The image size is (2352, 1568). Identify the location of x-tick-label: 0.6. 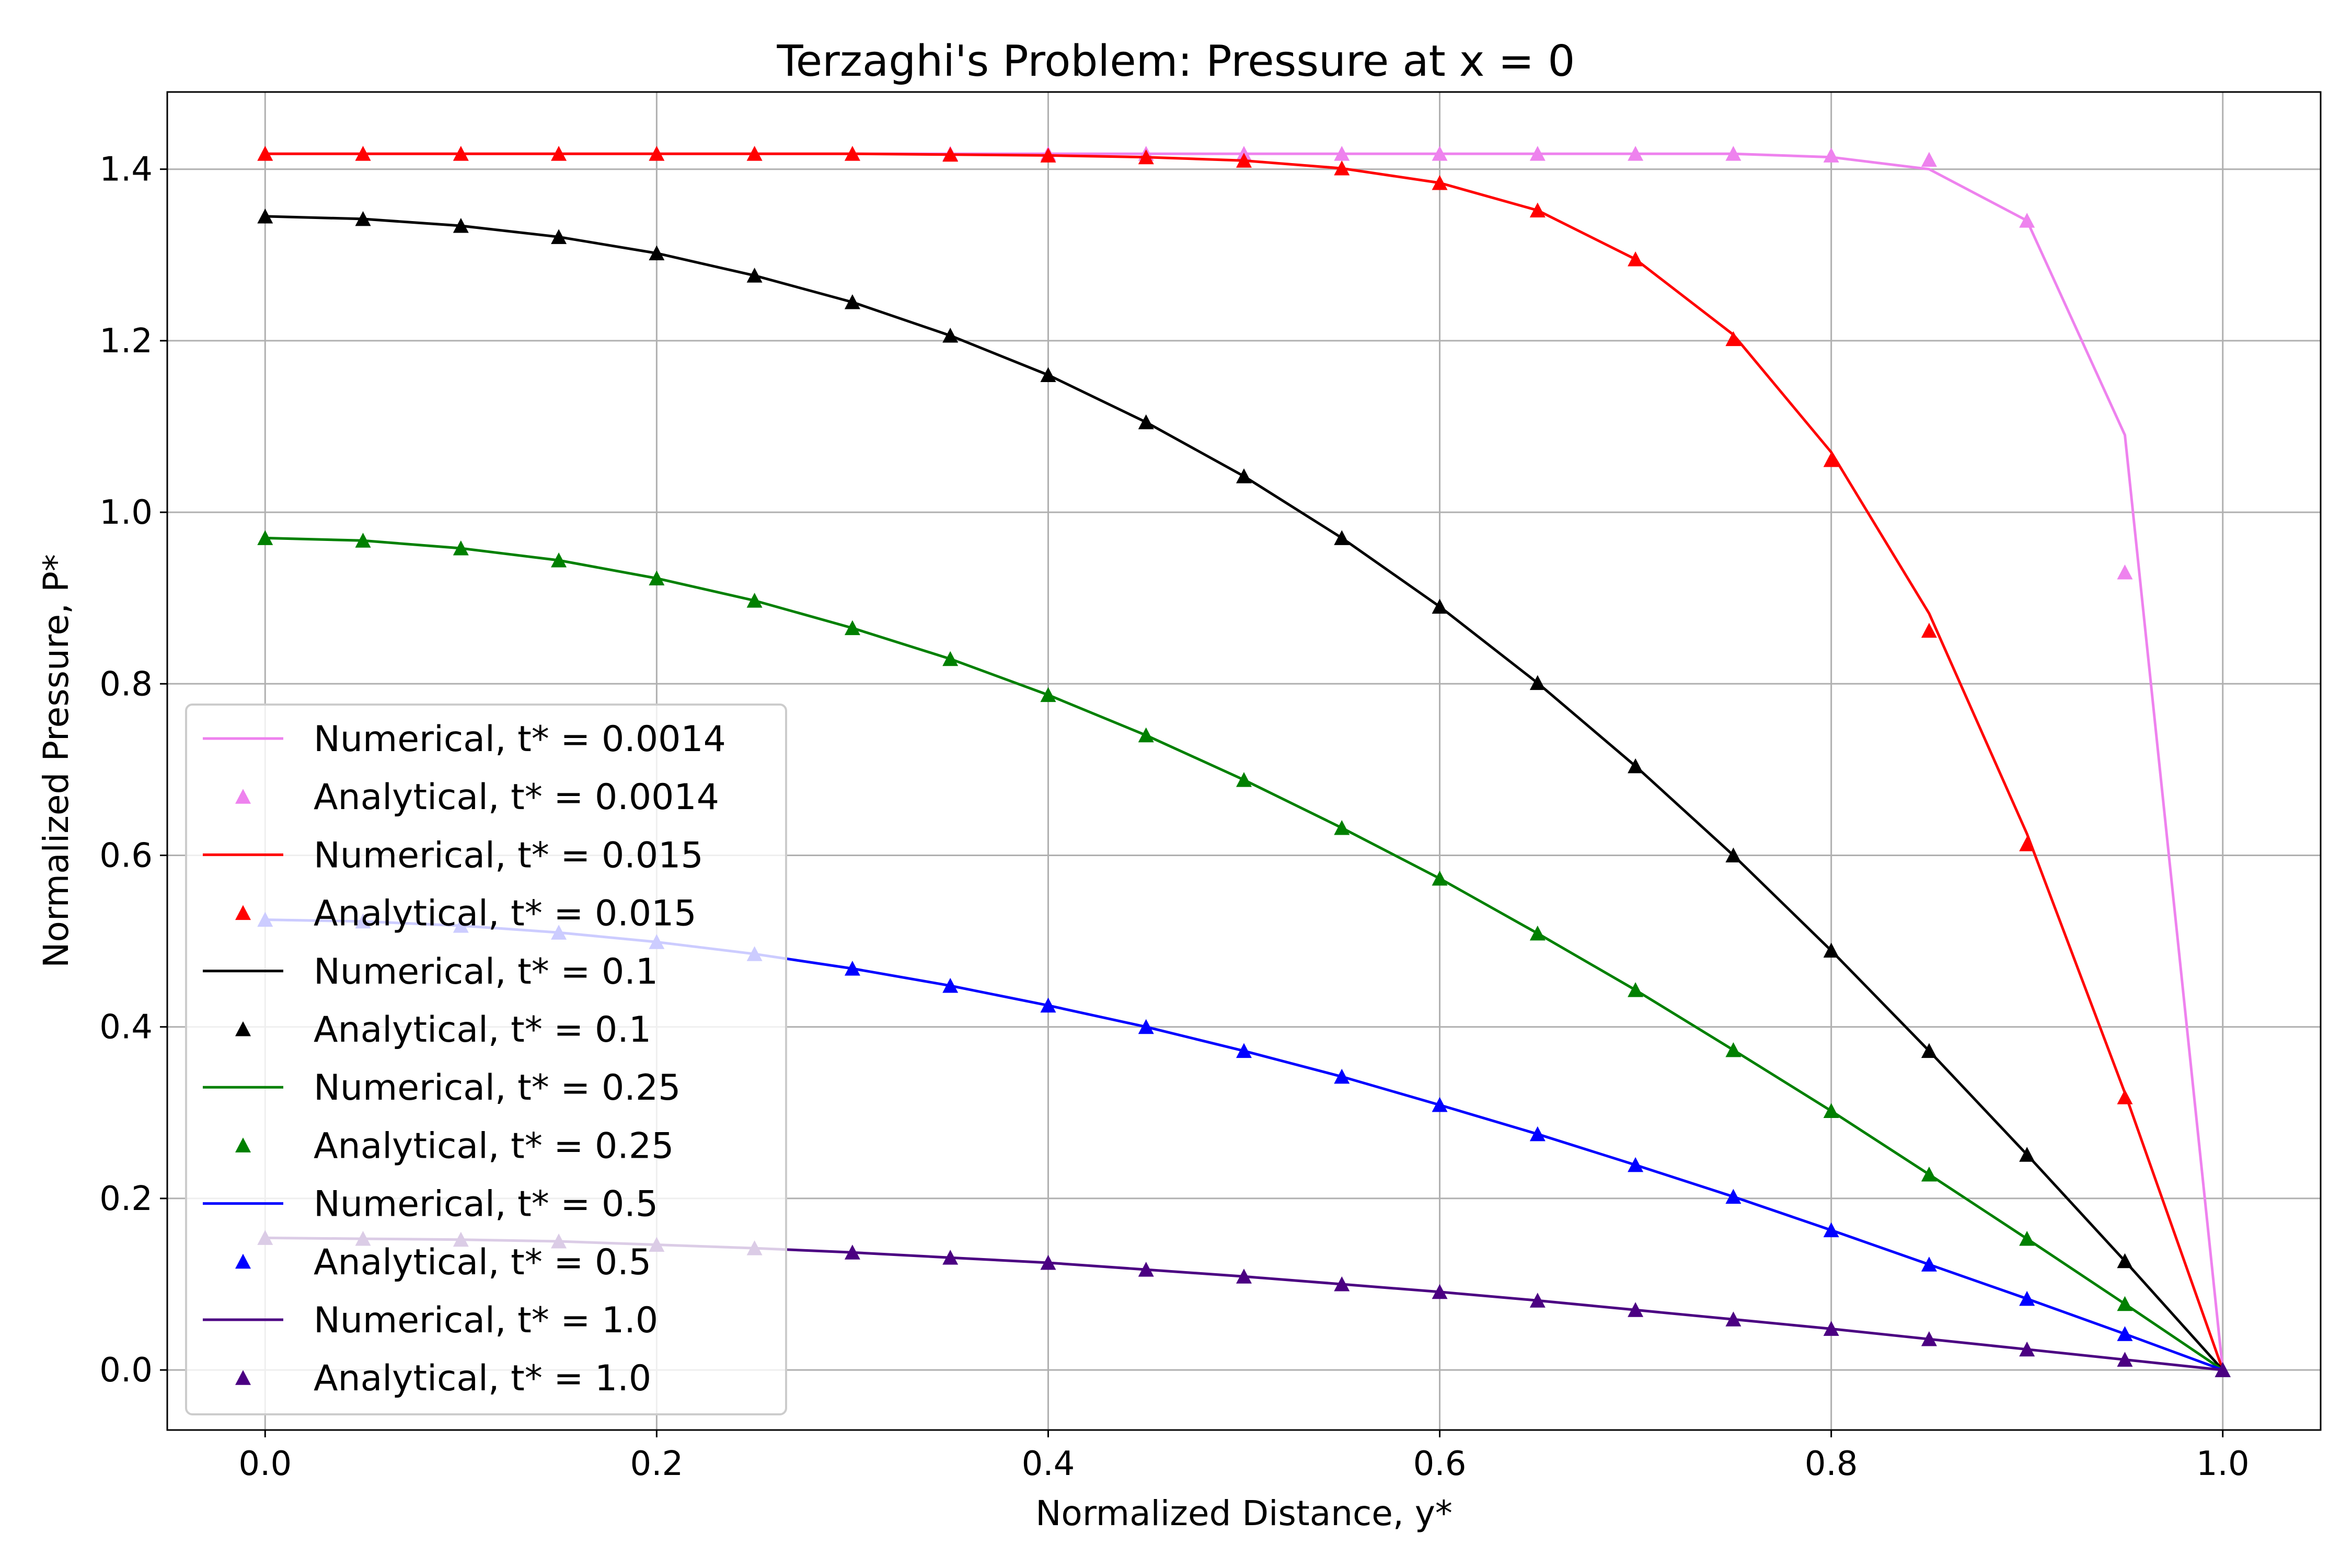
(1440, 1464).